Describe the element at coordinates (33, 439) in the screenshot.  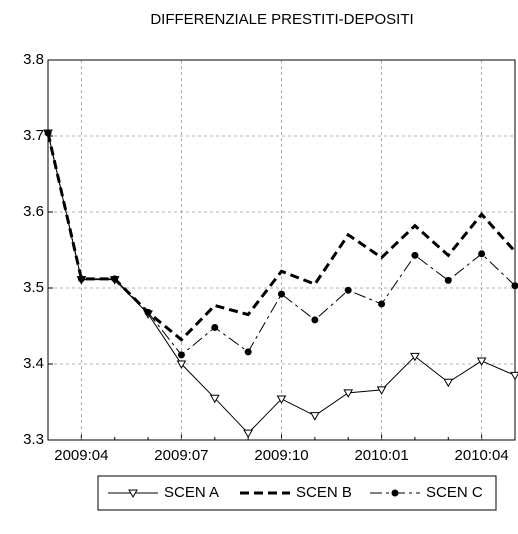
I see `y-tick-label: 3.3` at that location.